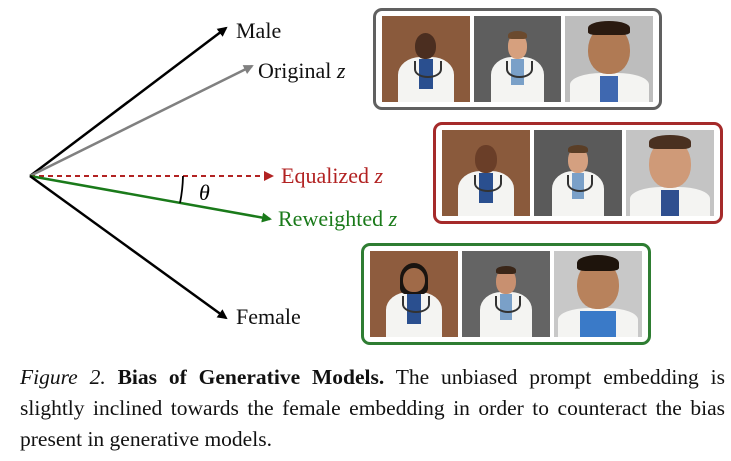  I want to click on equalized-z-label: Equalized z, so click(332, 176).